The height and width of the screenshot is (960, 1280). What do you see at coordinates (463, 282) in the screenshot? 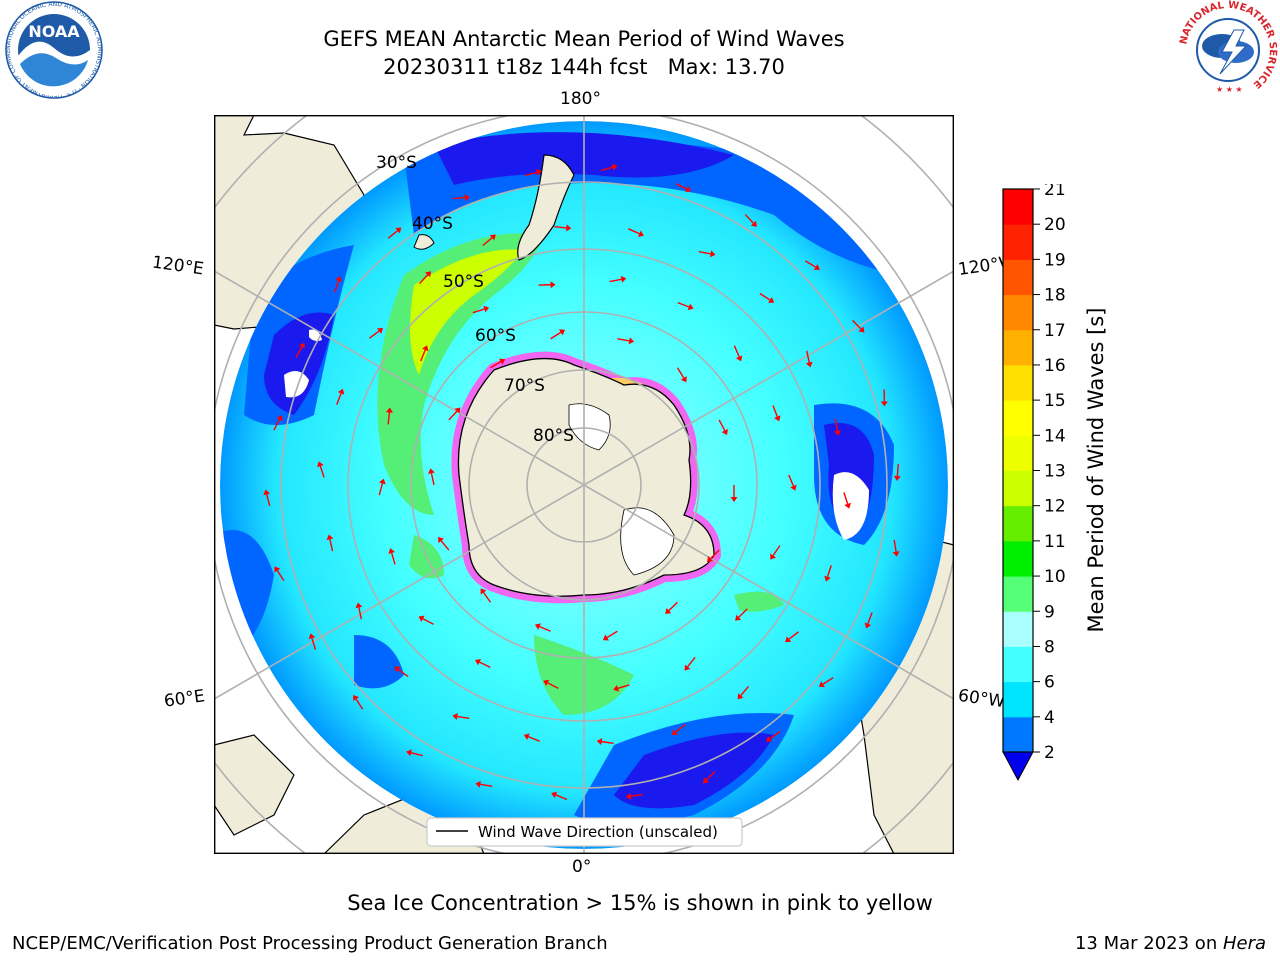
I see `lat-label-50s: 50°S` at bounding box center [463, 282].